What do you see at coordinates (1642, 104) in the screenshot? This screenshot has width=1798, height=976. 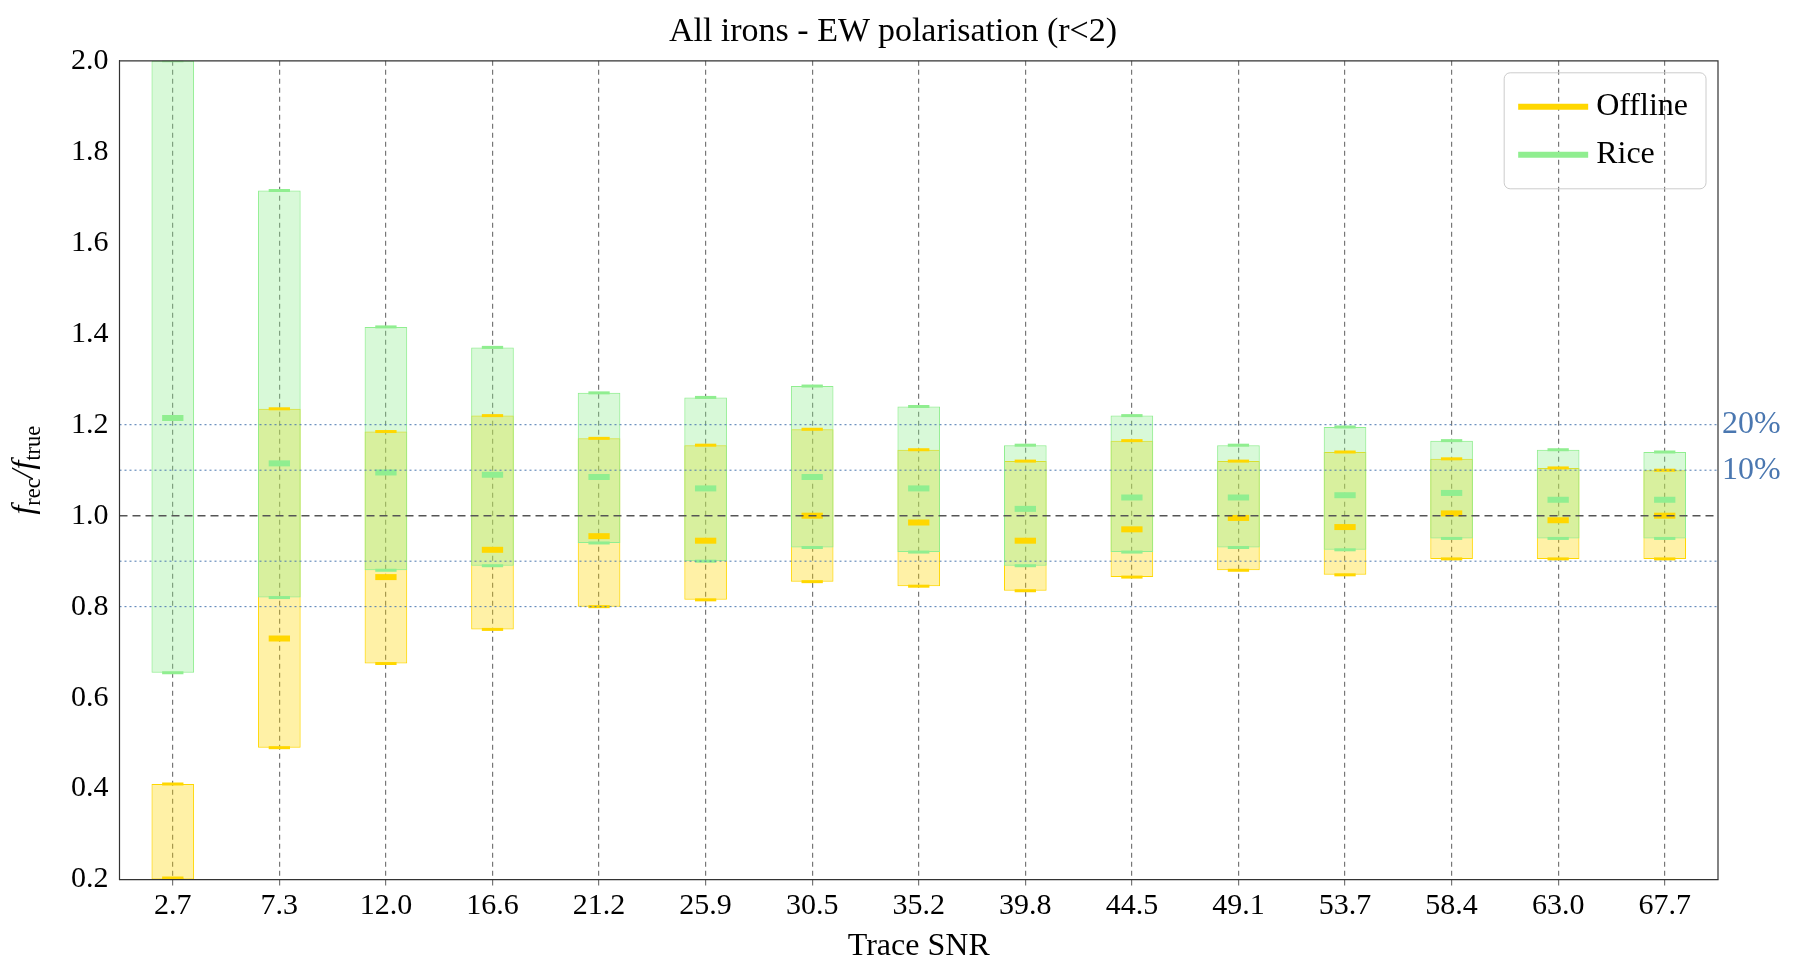 I see `legend-label: Offline` at bounding box center [1642, 104].